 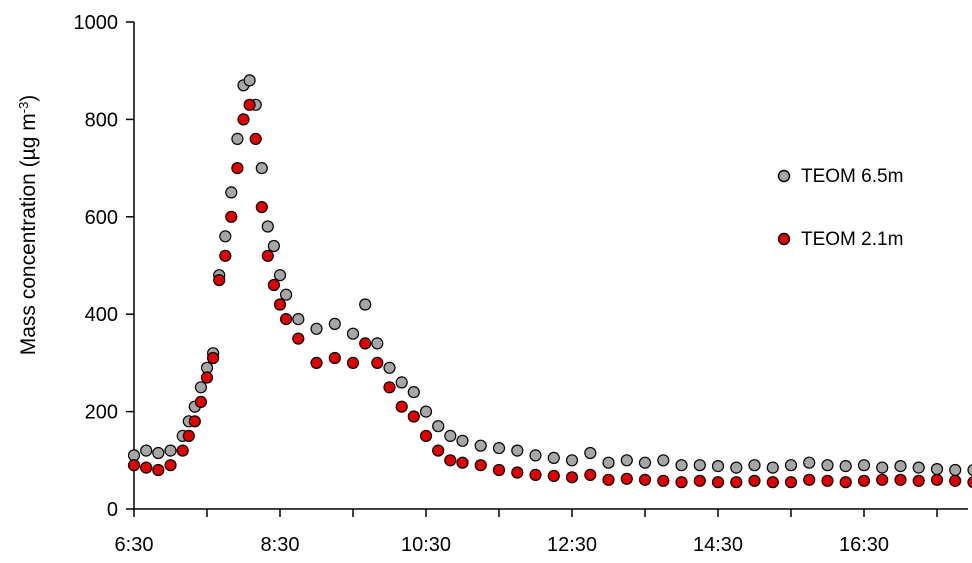 I want to click on y-axis-title-end: ), so click(x=28, y=98).